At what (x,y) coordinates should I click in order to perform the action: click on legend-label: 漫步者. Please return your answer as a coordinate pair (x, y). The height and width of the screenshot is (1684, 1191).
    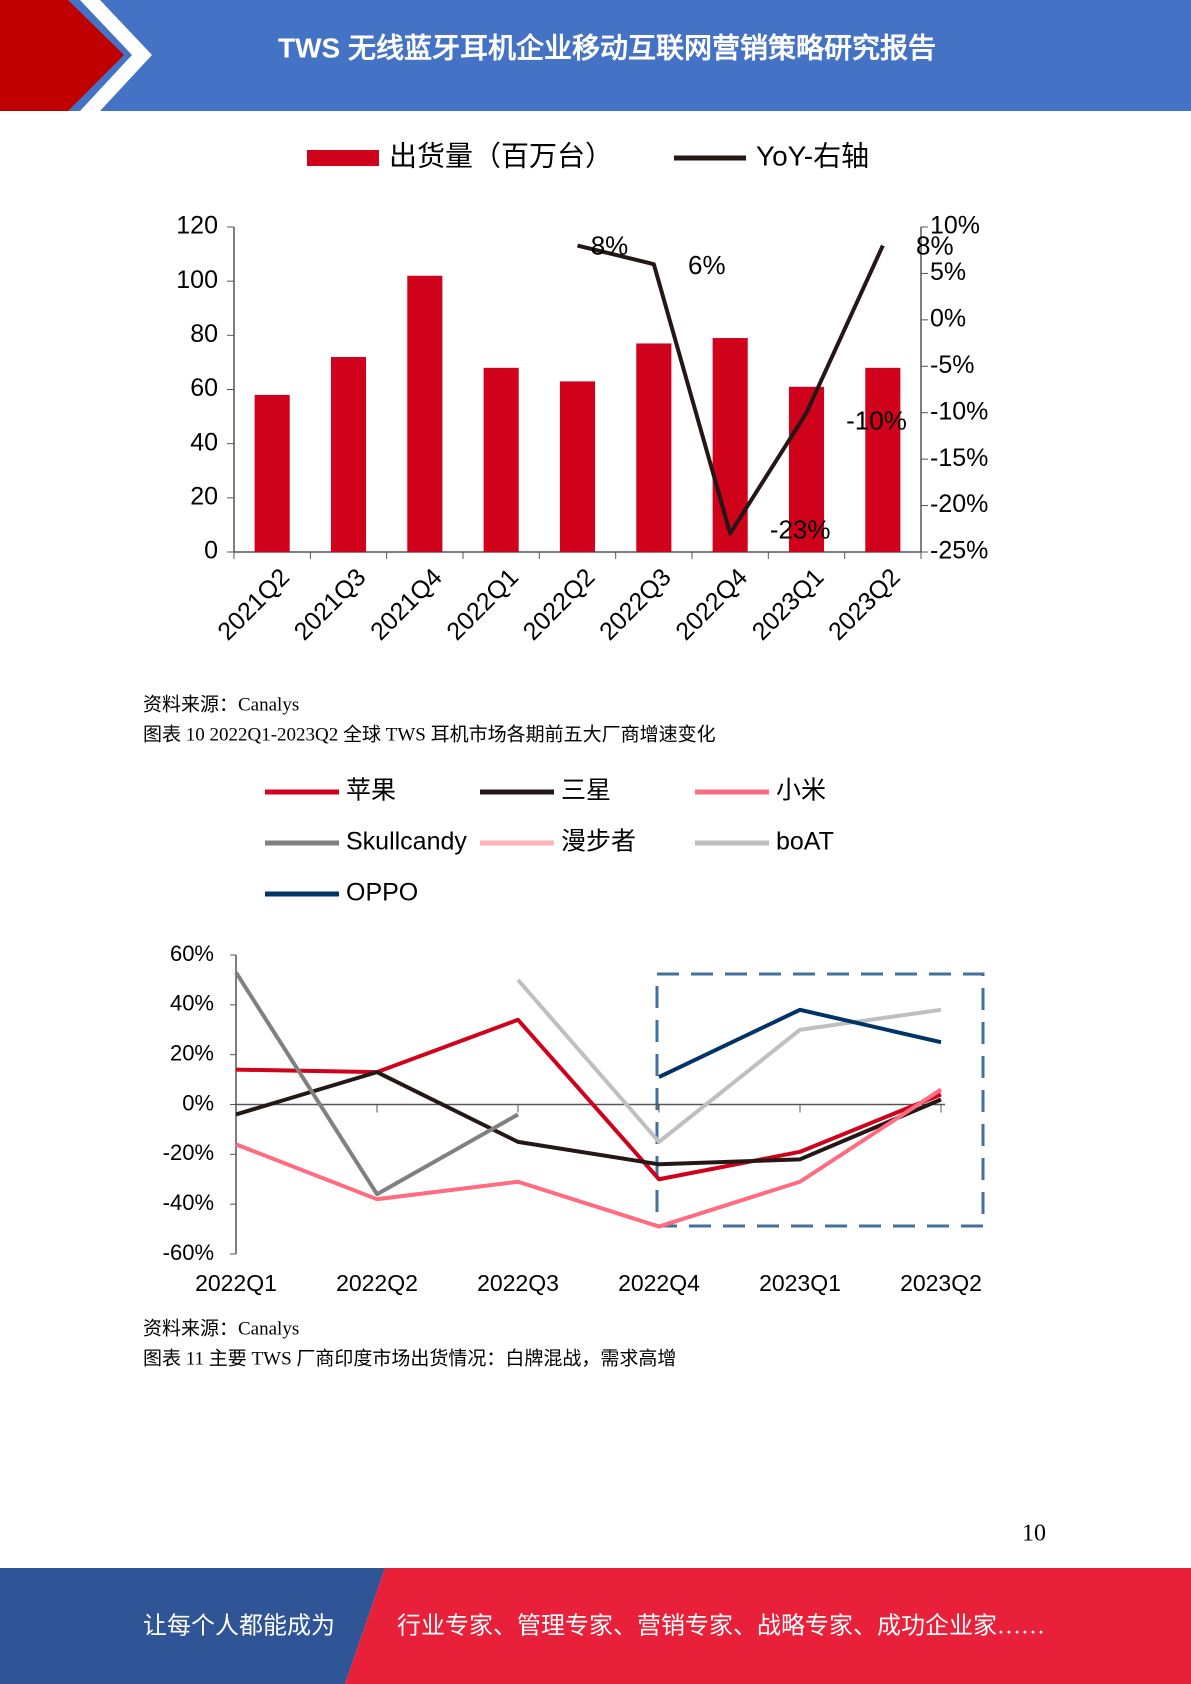
    Looking at the image, I should click on (598, 842).